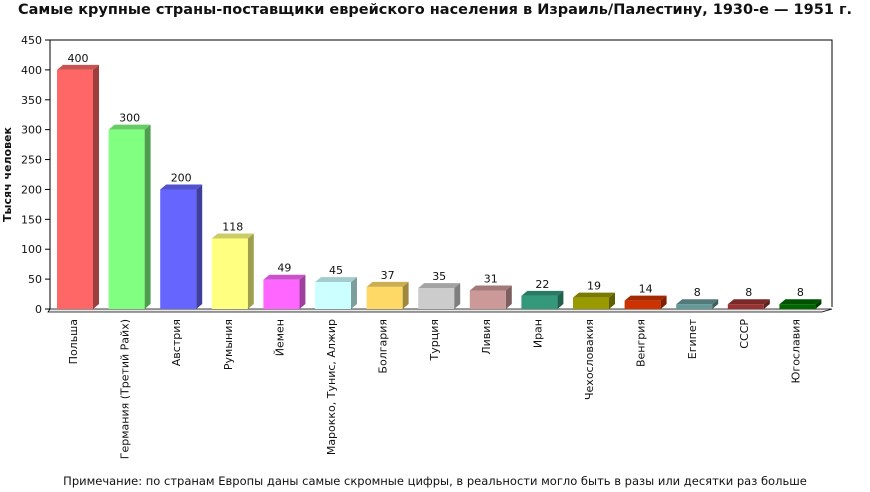 This screenshot has height=492, width=870. What do you see at coordinates (440, 310) in the screenshot?
I see `plot-floor` at bounding box center [440, 310].